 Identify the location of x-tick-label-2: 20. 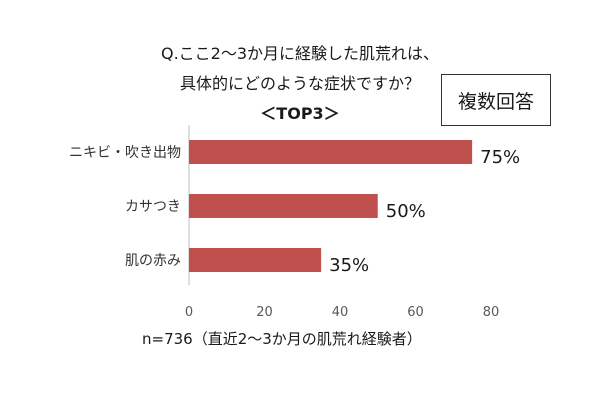
(264, 312).